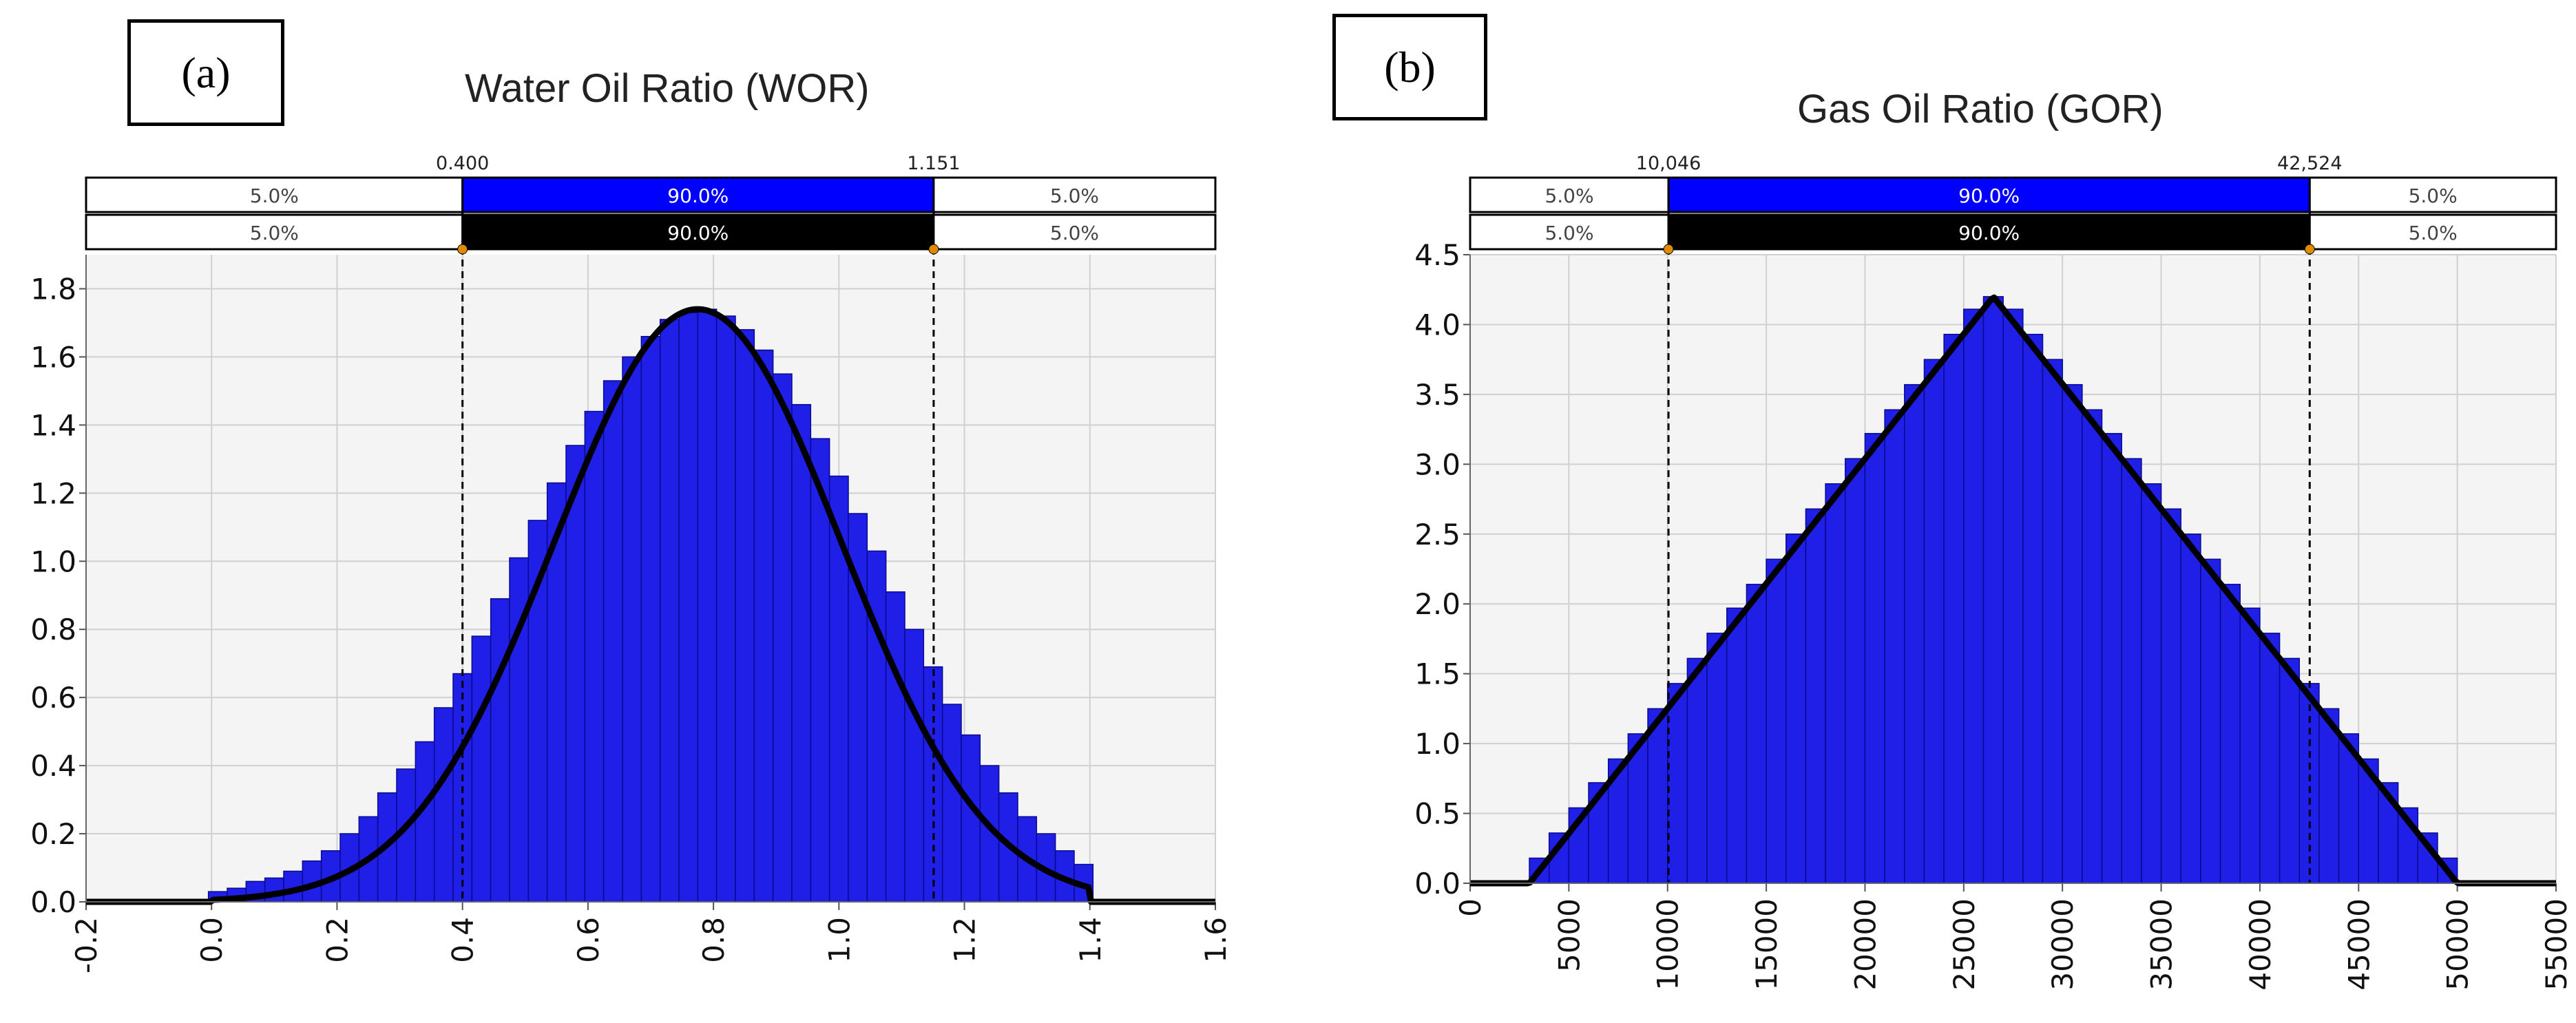 The height and width of the screenshot is (1023, 2576). What do you see at coordinates (462, 163) in the screenshot?
I see `low-percentile-label: 0.400` at bounding box center [462, 163].